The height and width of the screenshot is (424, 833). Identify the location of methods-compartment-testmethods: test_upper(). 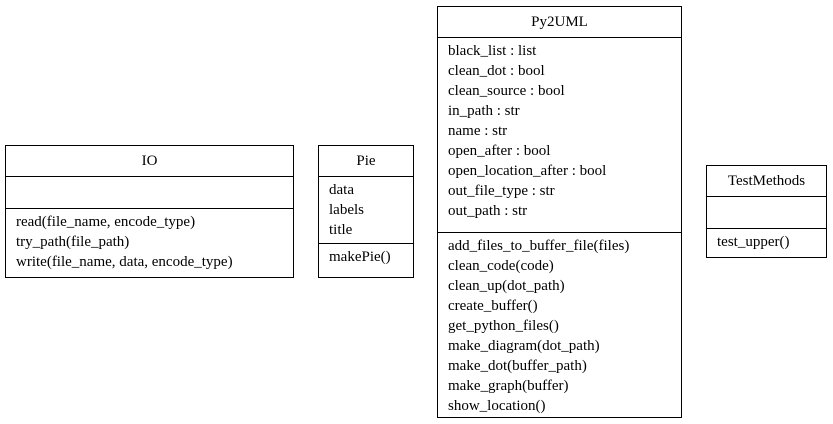
(766, 242).